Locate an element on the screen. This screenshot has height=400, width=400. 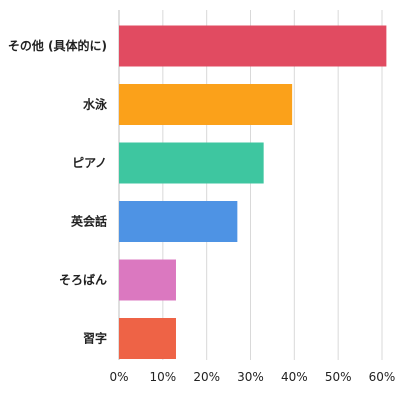
x-tick-label: 30% is located at coordinates (250, 377).